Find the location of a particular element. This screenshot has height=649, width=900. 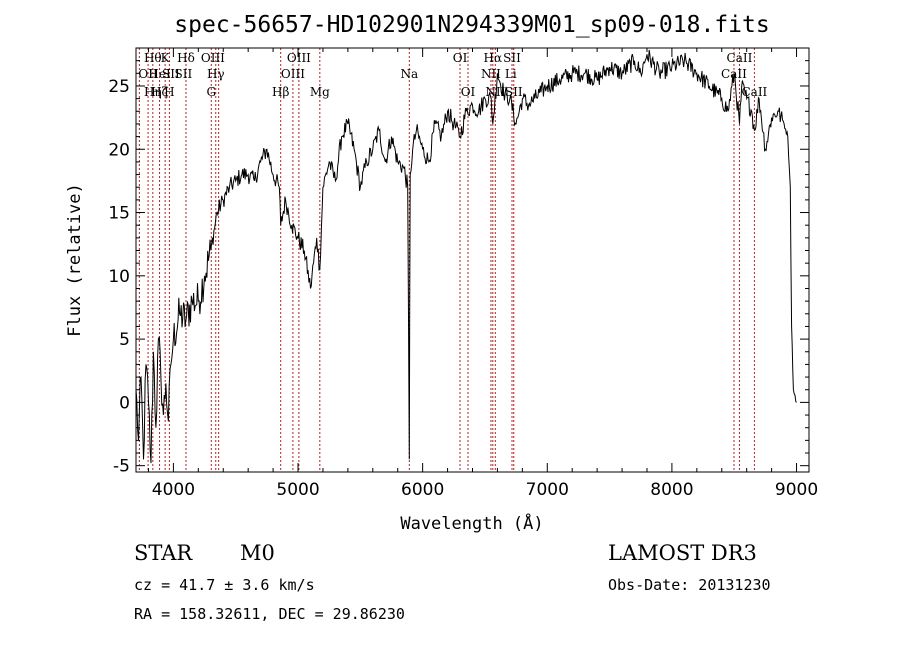

line-label: NII is located at coordinates (491, 74).